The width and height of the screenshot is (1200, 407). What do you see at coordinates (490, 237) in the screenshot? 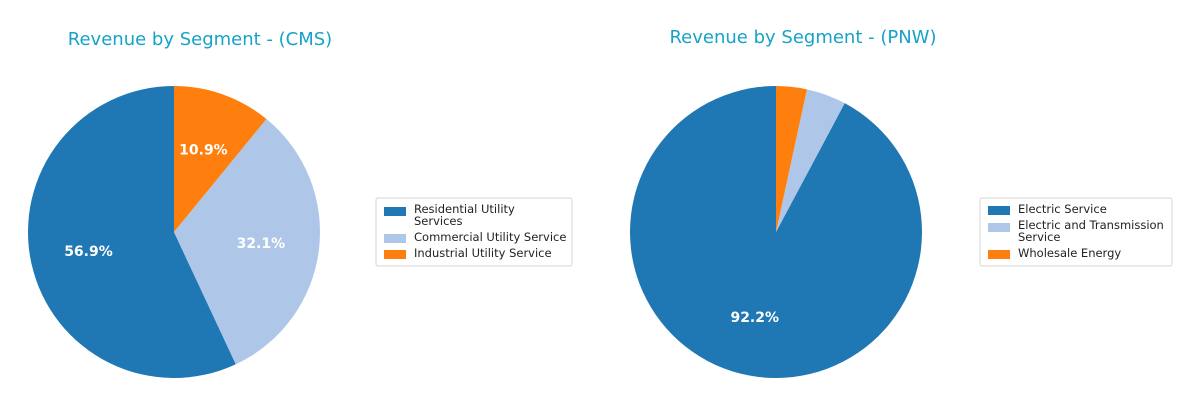
I see `cms-legend-label: Commercial Utility Service` at bounding box center [490, 237].